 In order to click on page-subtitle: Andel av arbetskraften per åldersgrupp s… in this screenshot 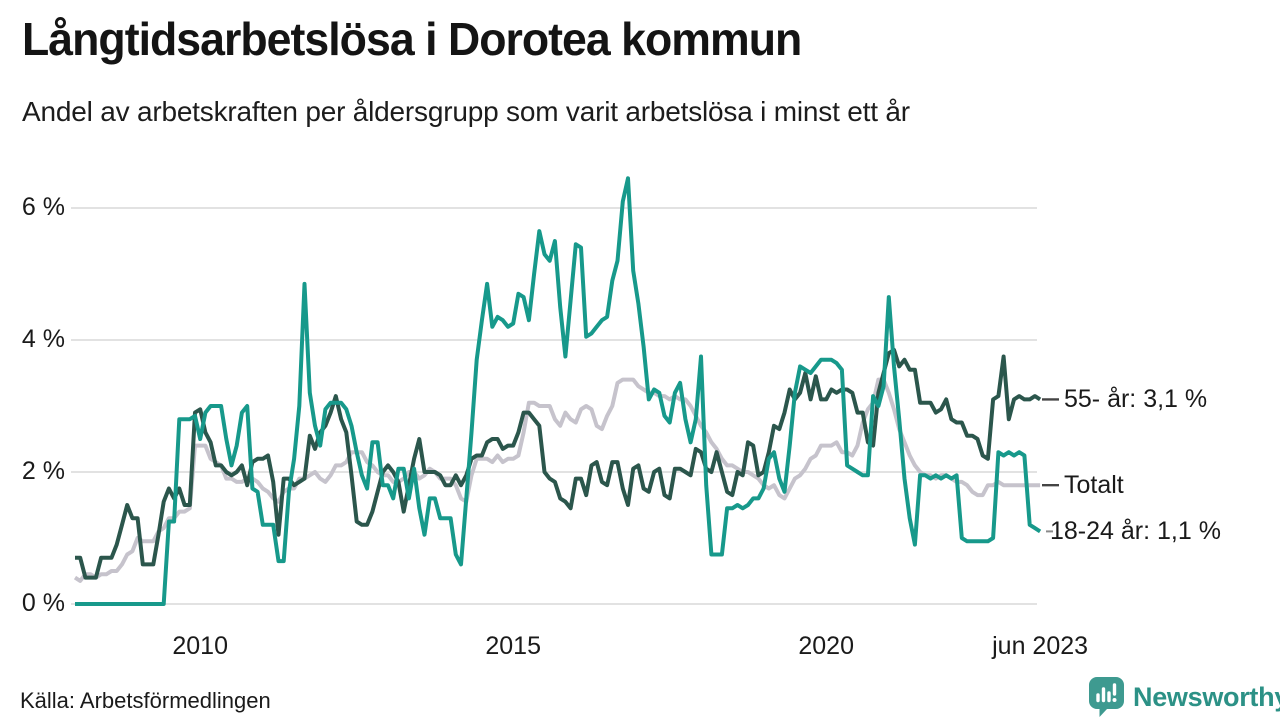, I will do `click(466, 111)`.